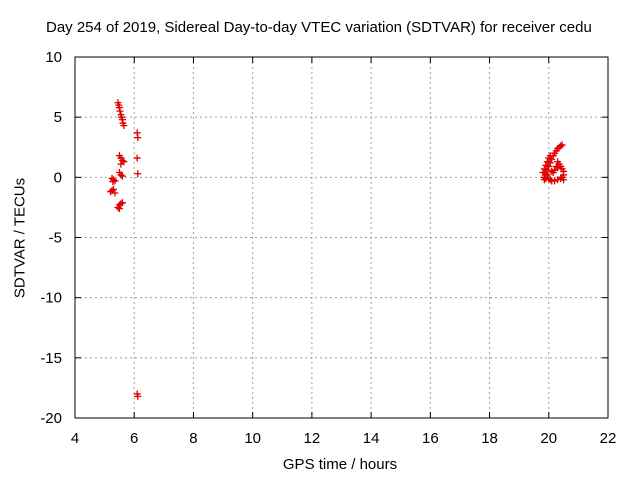 The width and height of the screenshot is (640, 480). What do you see at coordinates (51, 358) in the screenshot?
I see `y-tick-label: -15` at bounding box center [51, 358].